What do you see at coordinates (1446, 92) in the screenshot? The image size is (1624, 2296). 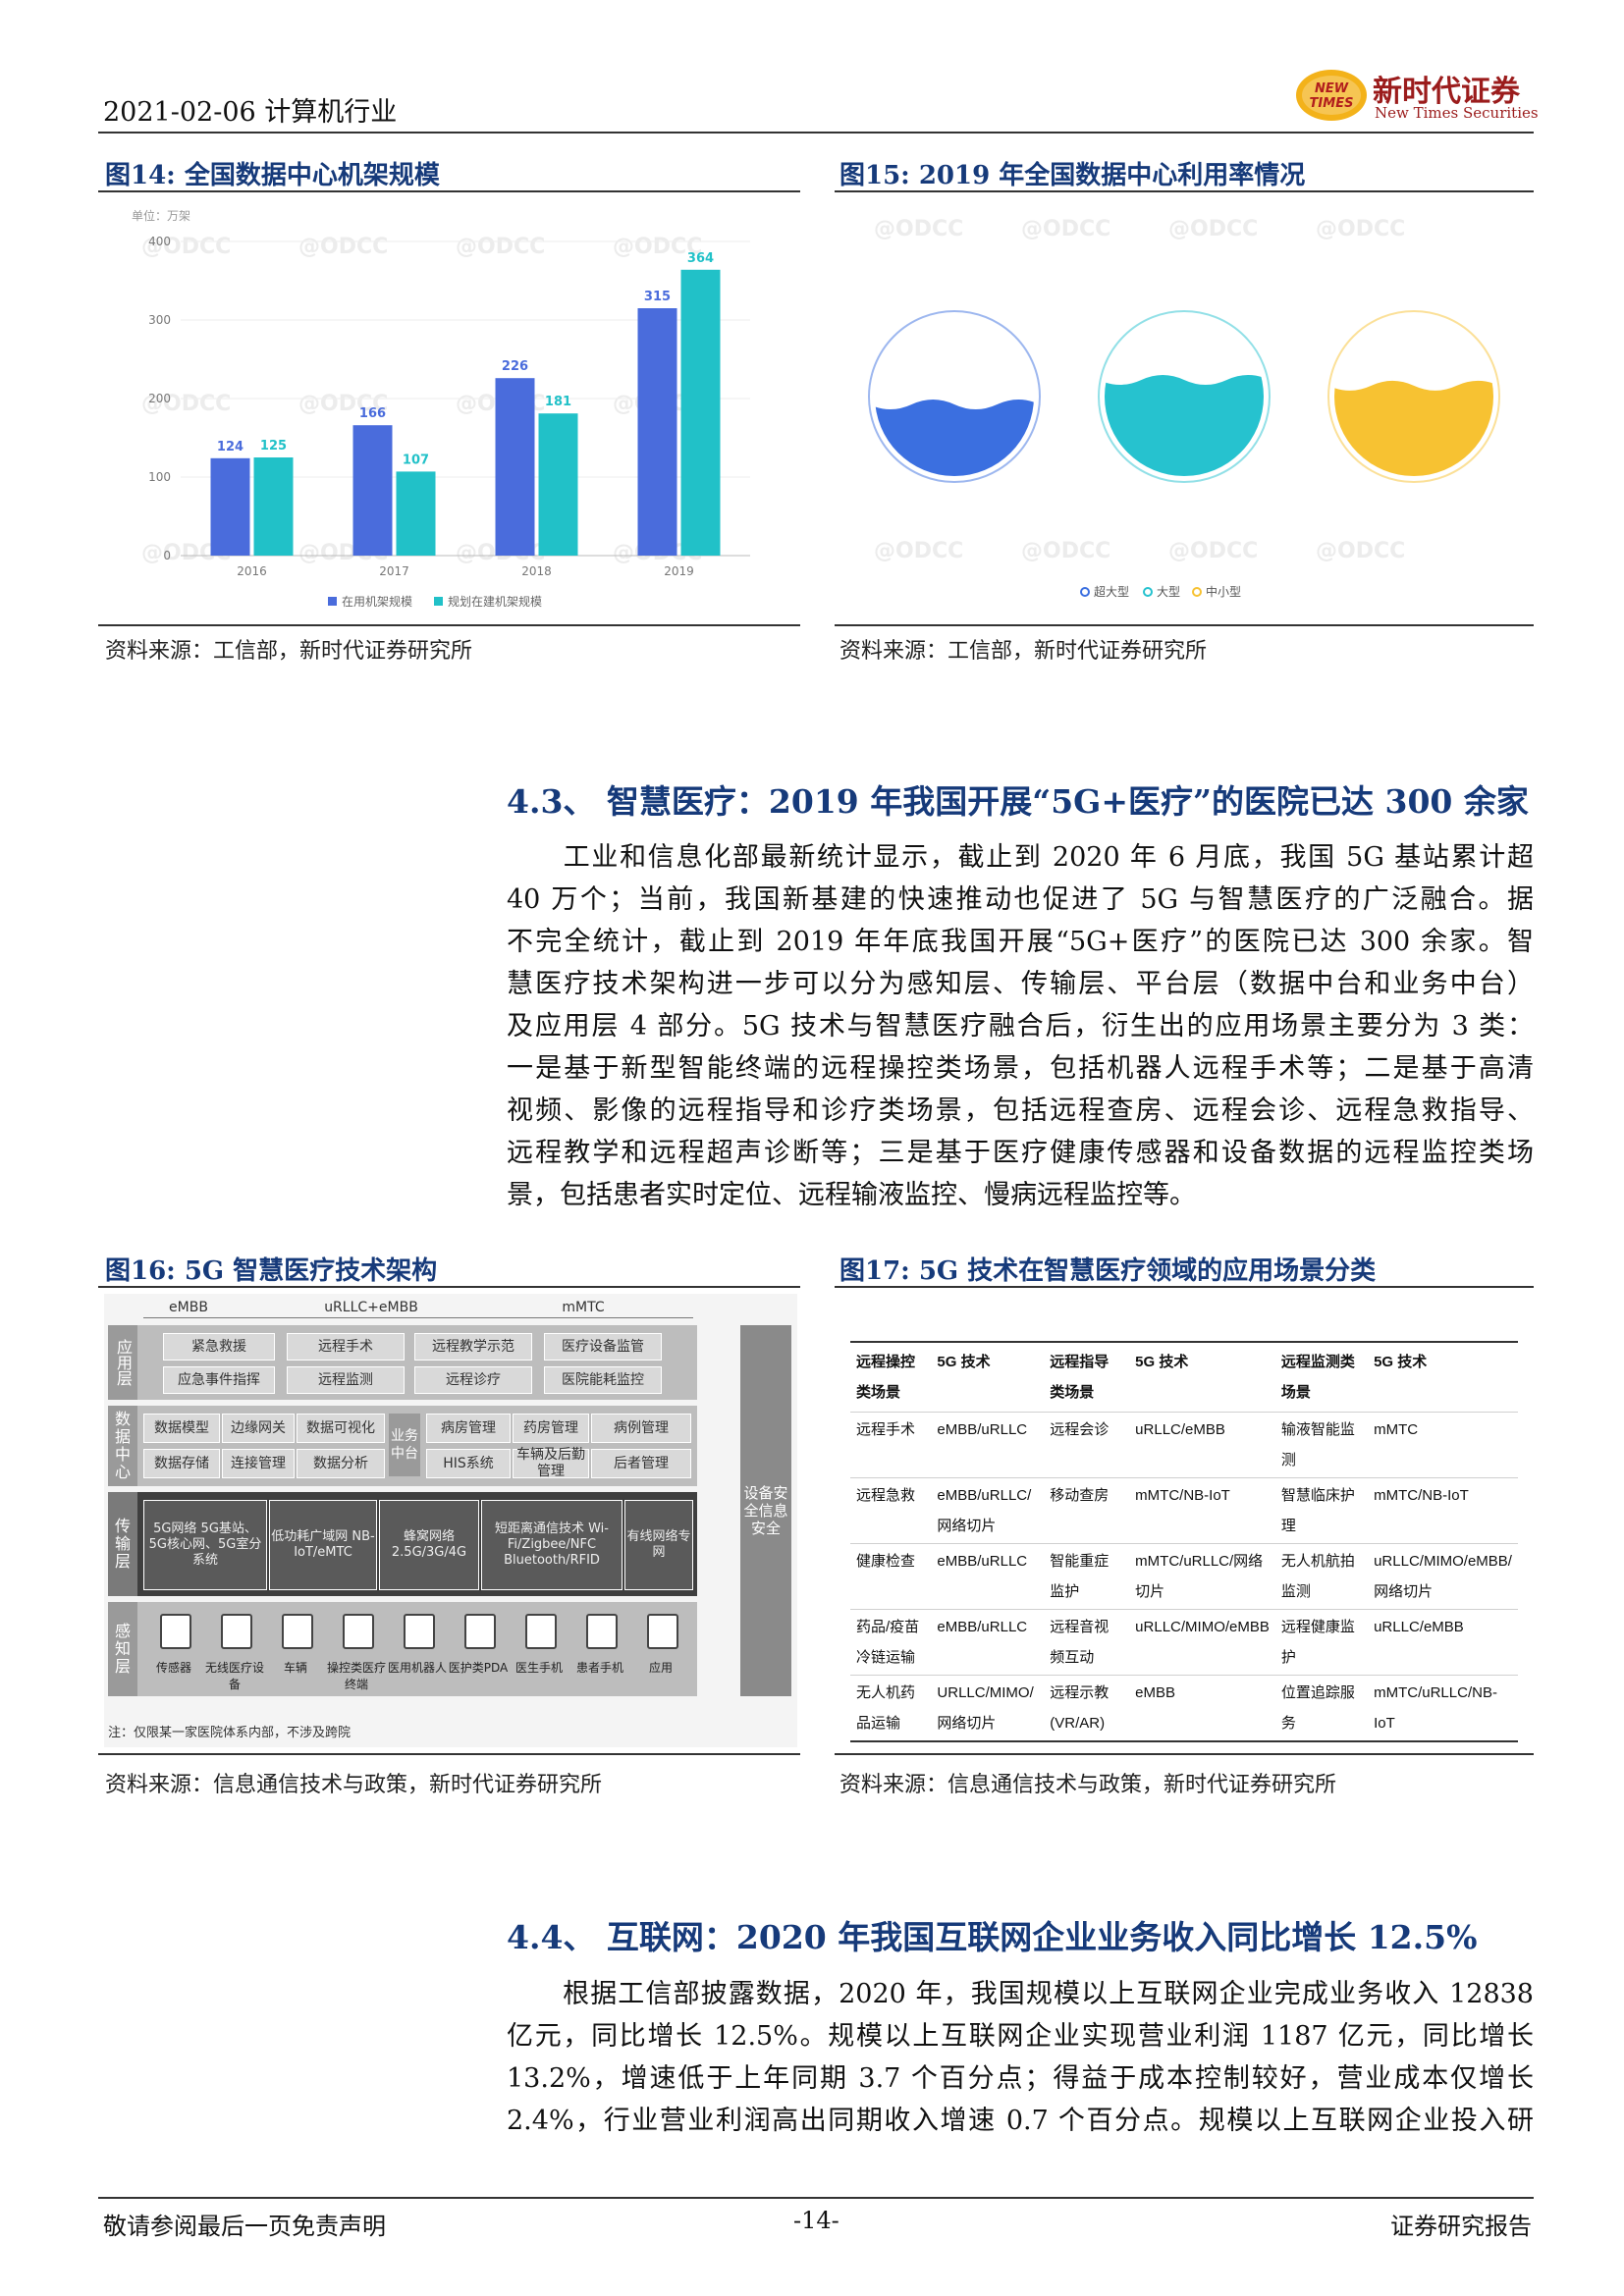 I see `logo-chinese: 新时代证券` at bounding box center [1446, 92].